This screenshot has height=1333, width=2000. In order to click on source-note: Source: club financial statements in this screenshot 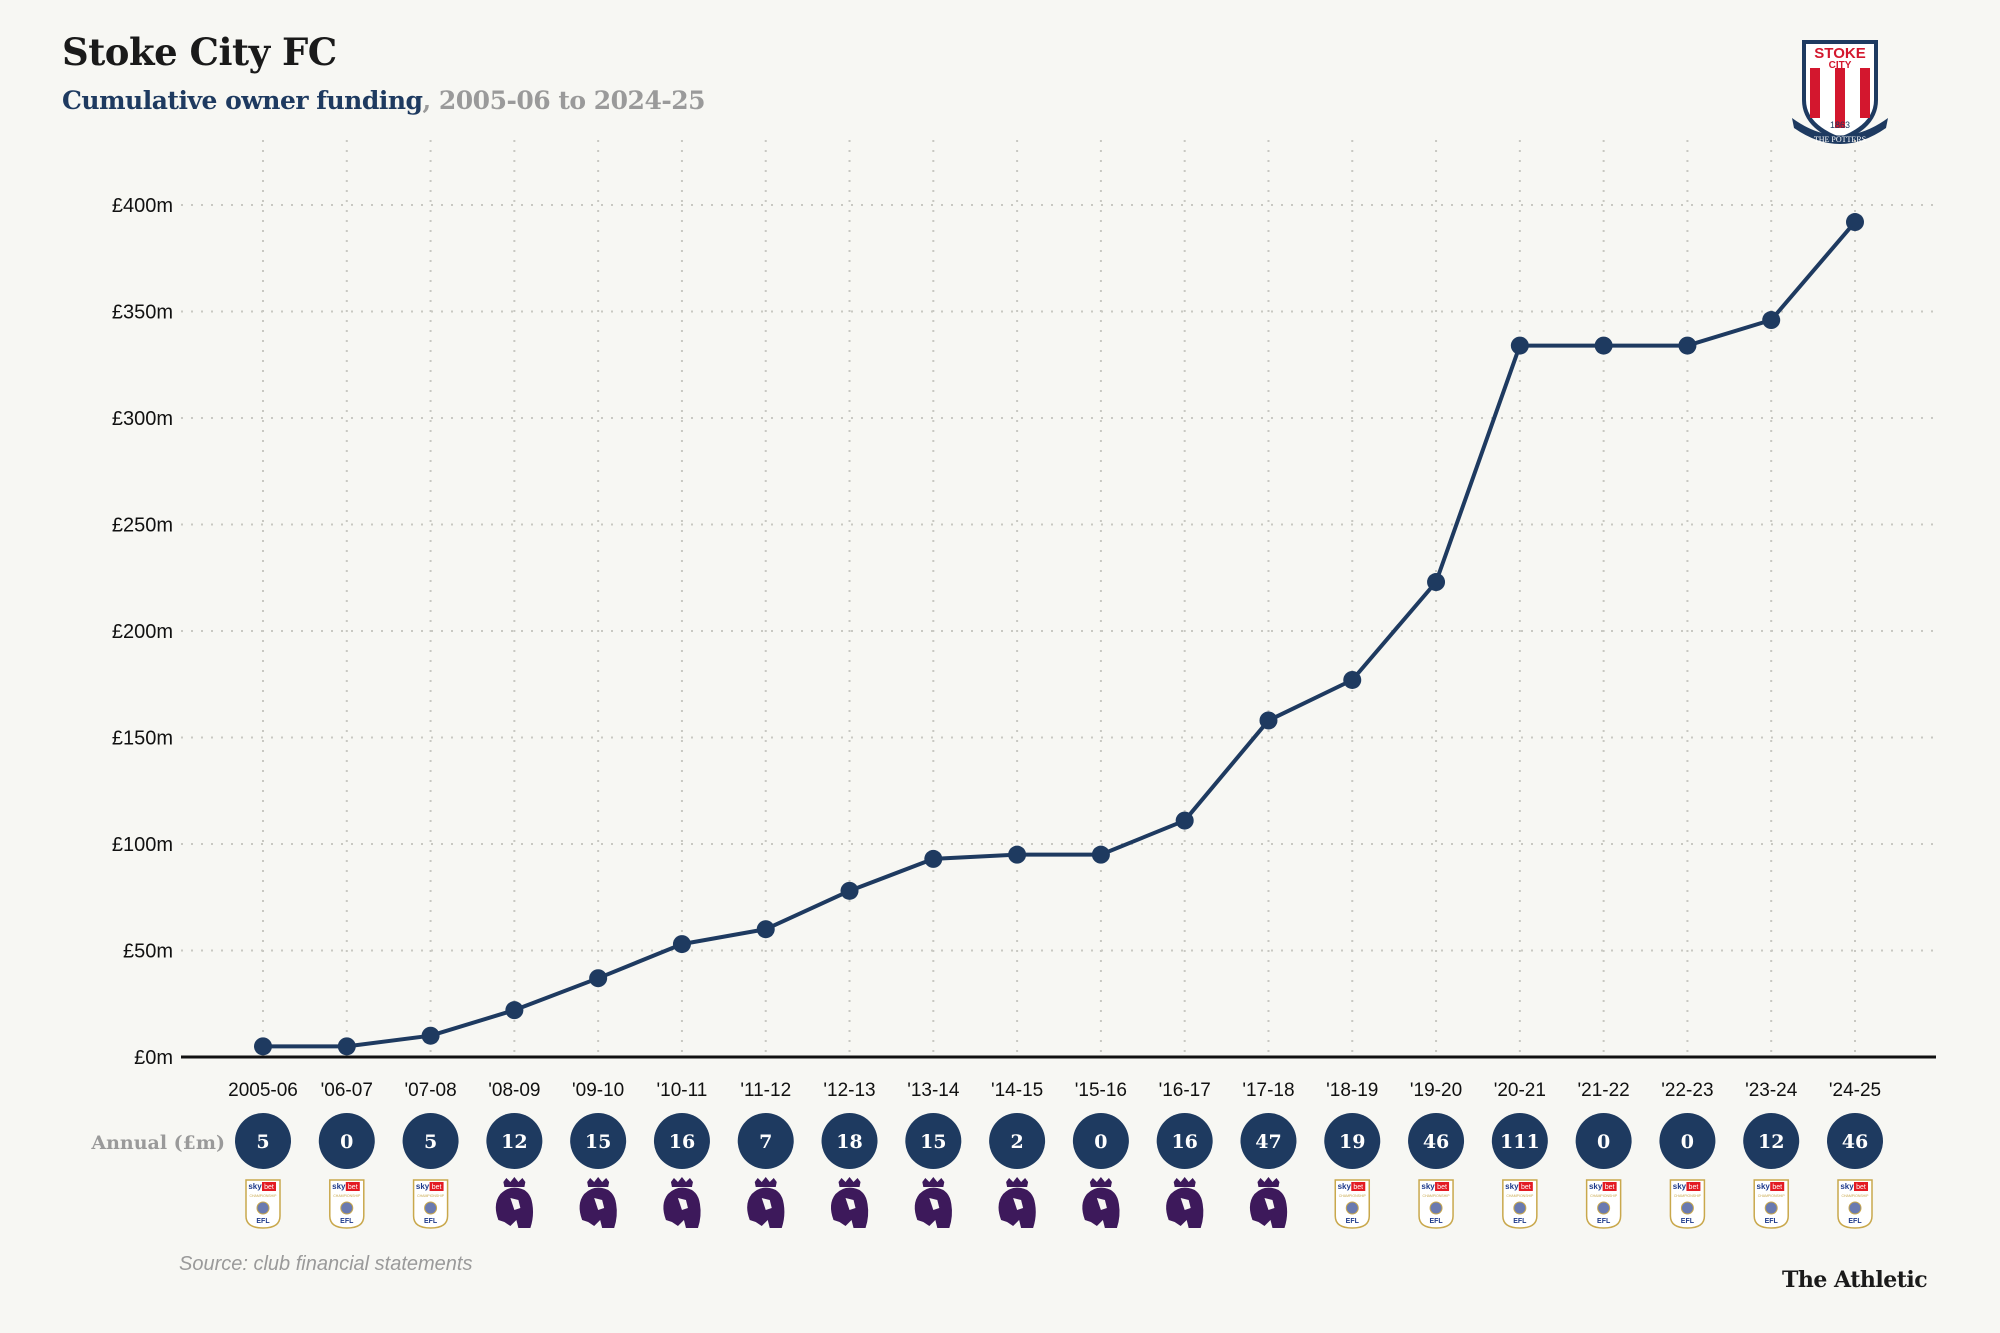, I will do `click(326, 1264)`.